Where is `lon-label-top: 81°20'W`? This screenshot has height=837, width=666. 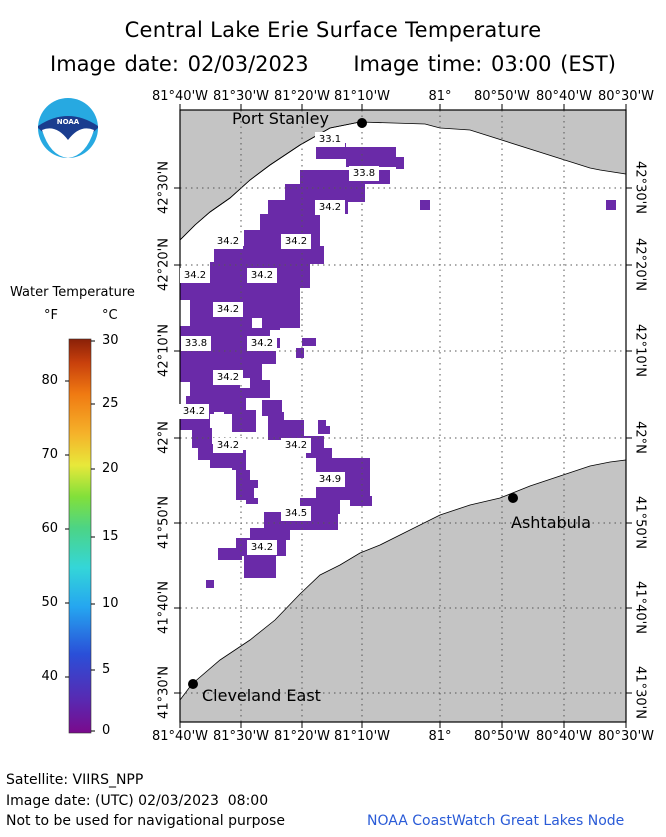 lon-label-top: 81°20'W is located at coordinates (301, 96).